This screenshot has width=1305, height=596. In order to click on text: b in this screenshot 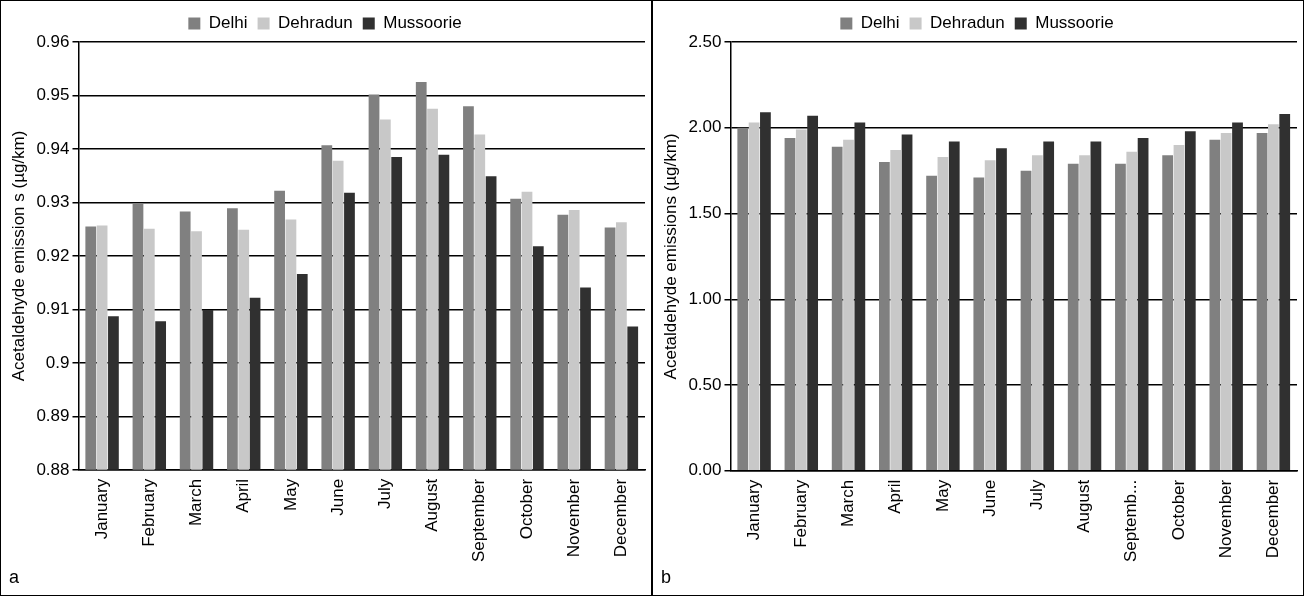, I will do `click(666, 576)`.